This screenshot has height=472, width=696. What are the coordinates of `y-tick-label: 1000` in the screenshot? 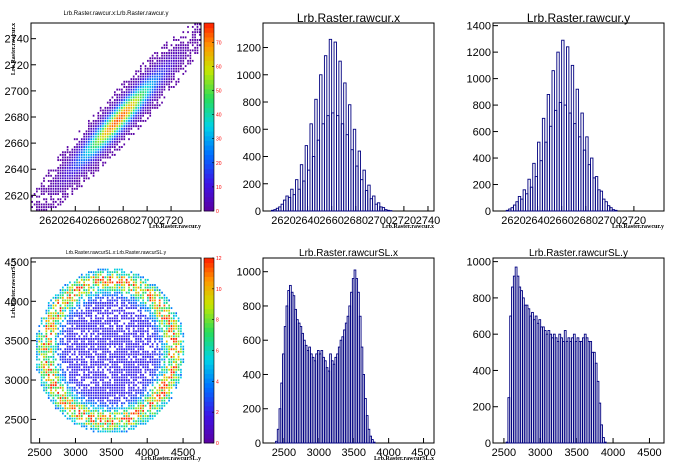 It's located at (479, 80).